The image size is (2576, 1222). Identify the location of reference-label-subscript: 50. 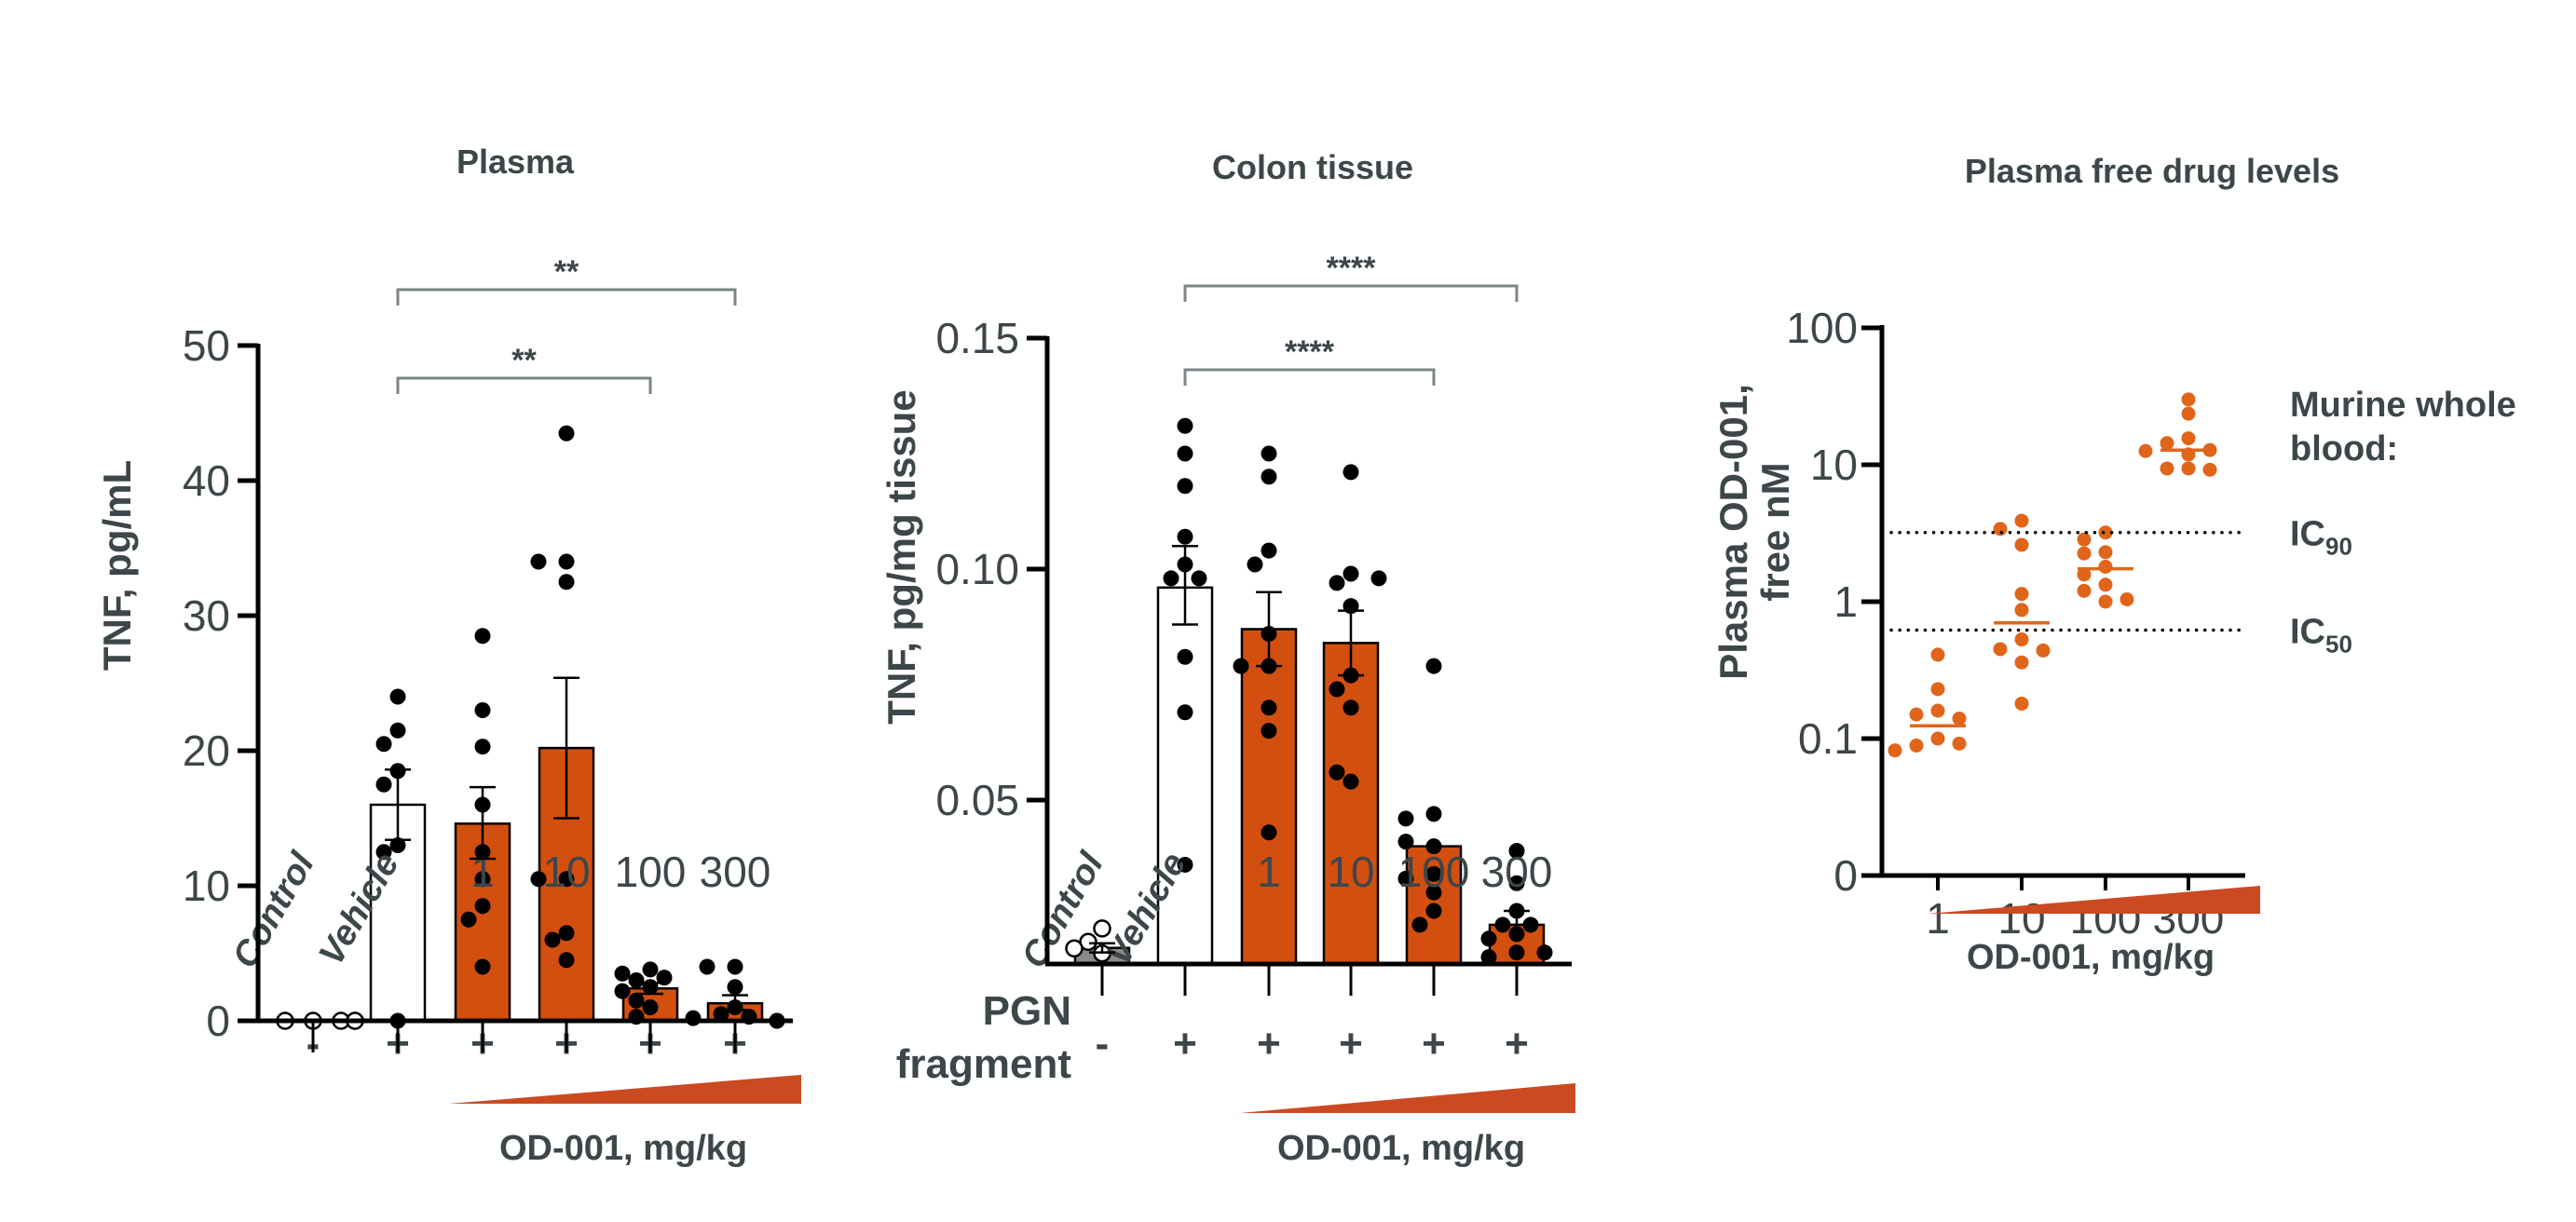
(2338, 645).